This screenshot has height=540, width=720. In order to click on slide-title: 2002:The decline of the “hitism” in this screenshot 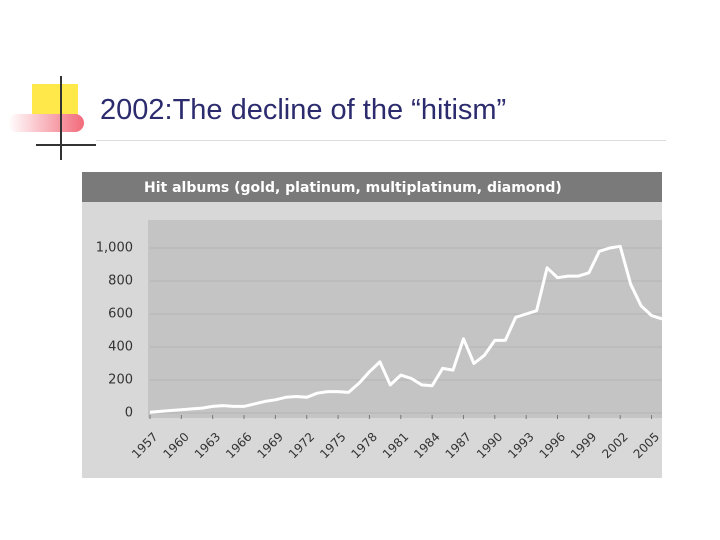, I will do `click(303, 110)`.